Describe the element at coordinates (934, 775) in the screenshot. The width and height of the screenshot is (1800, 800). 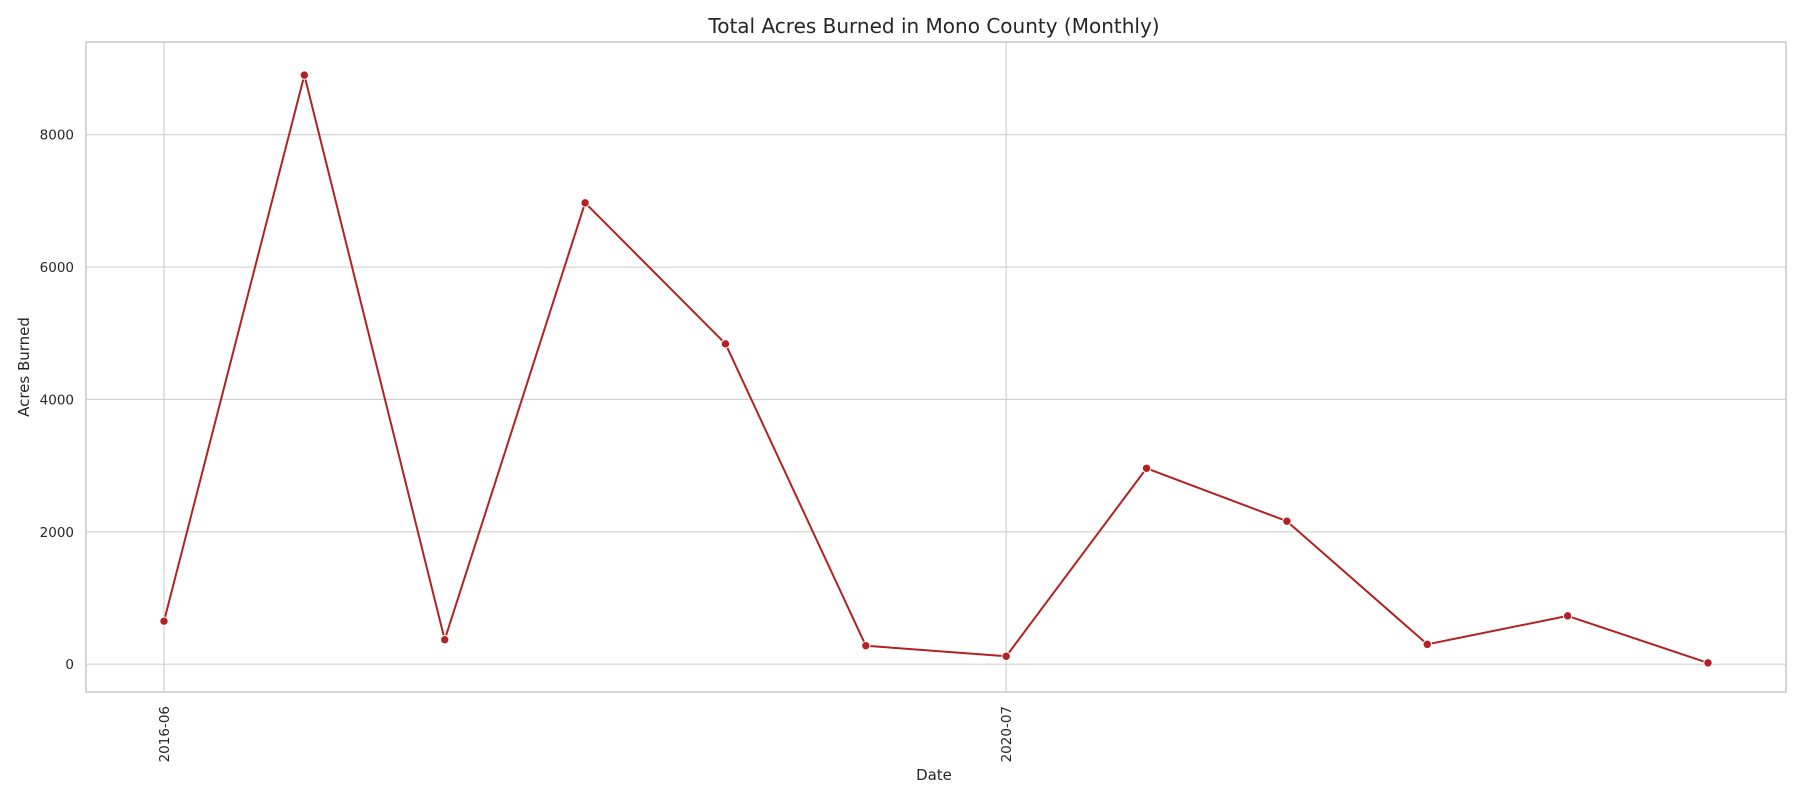
I see `x-axis-label: Date` at that location.